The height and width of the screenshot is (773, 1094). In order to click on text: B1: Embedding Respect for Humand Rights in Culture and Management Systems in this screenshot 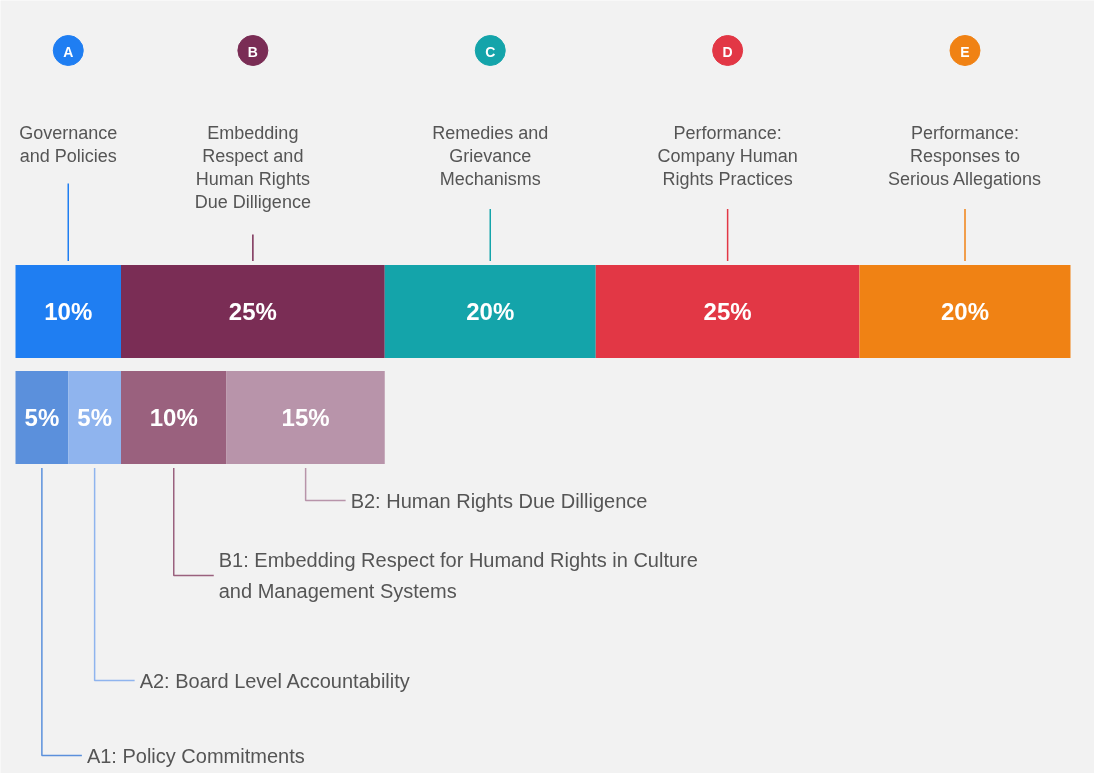, I will do `click(458, 575)`.